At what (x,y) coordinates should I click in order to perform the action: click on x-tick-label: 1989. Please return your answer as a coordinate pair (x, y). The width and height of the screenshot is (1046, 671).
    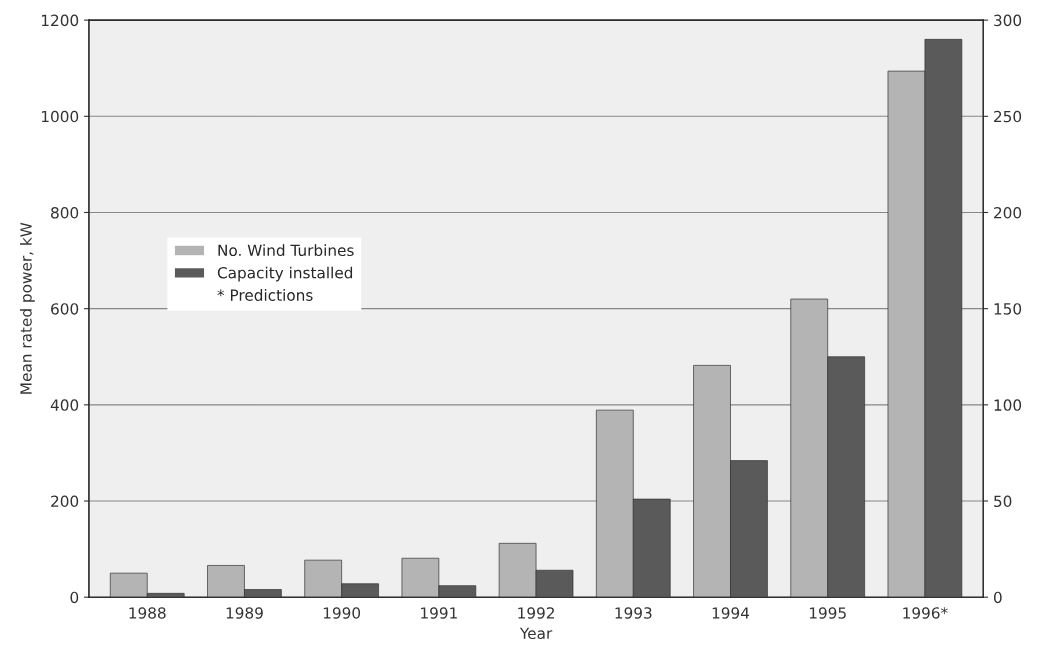
    Looking at the image, I should click on (244, 613).